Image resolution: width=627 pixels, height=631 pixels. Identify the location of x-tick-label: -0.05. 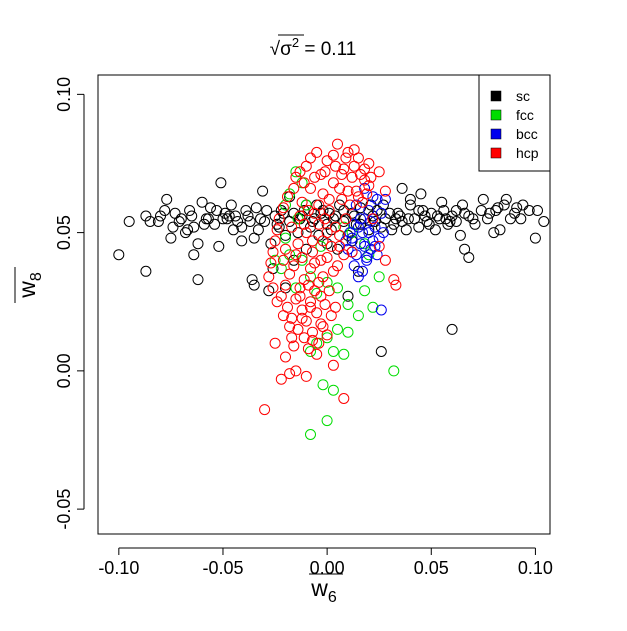
(222, 568).